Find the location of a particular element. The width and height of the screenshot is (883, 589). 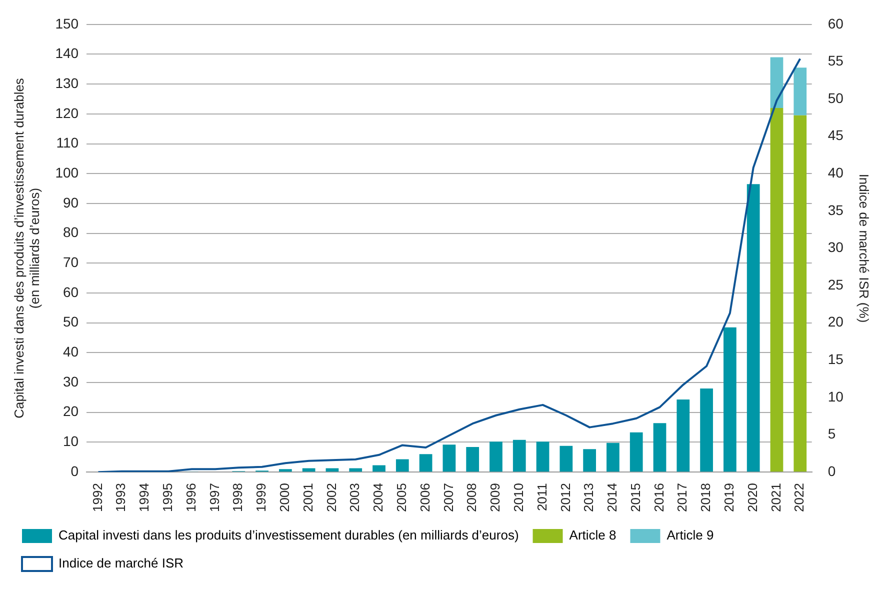

y2-tick-label: 50 is located at coordinates (836, 98).